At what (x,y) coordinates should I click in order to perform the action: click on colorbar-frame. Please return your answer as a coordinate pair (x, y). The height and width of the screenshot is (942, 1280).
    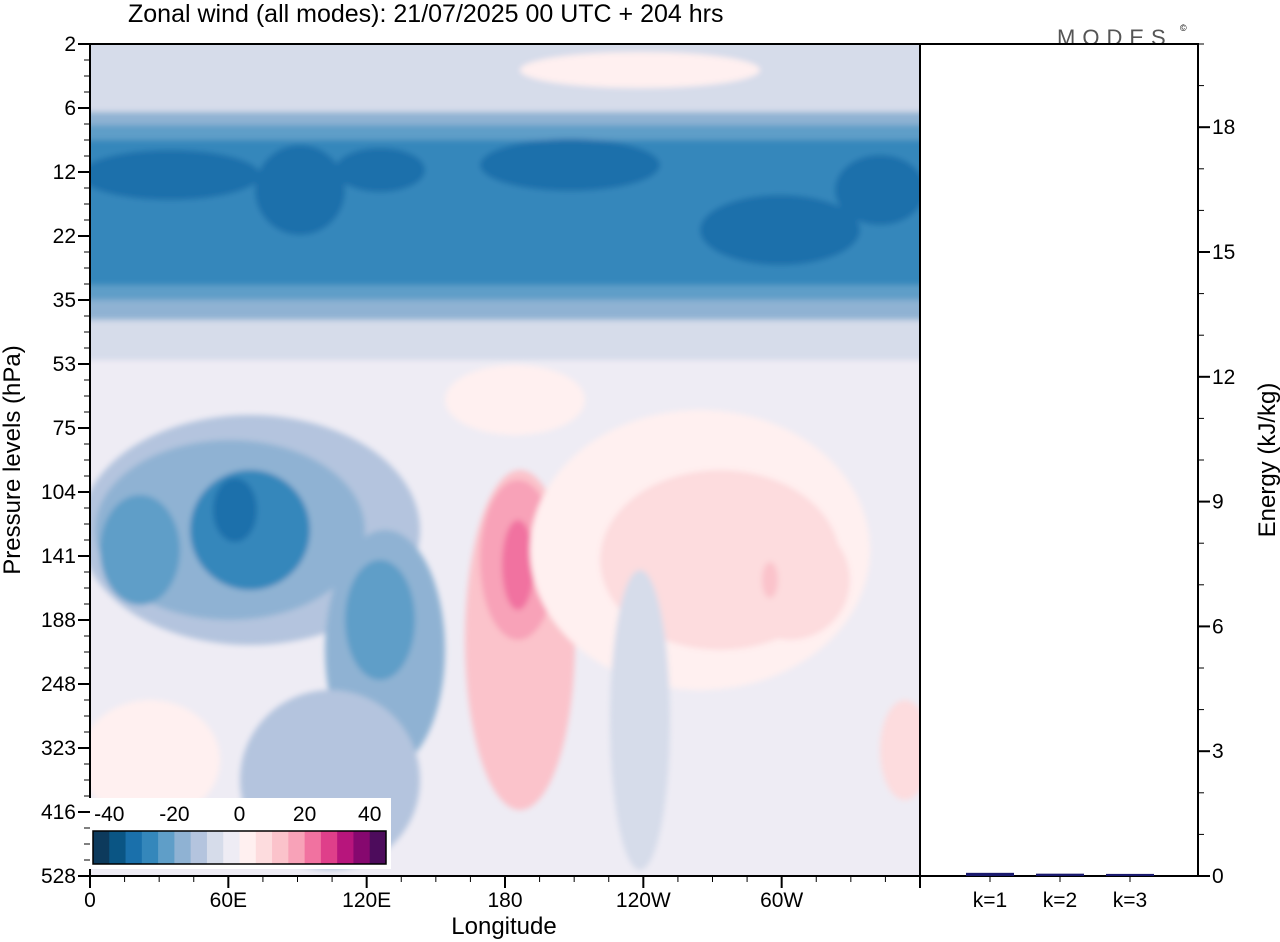
    Looking at the image, I should click on (239, 847).